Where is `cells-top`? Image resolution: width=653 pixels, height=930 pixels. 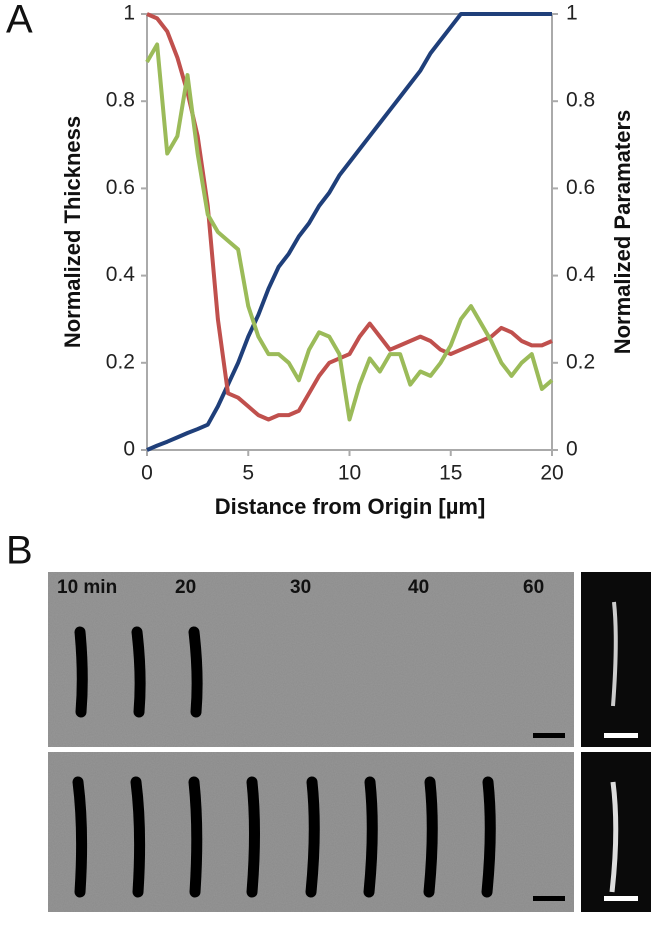
cells-top is located at coordinates (138, 672).